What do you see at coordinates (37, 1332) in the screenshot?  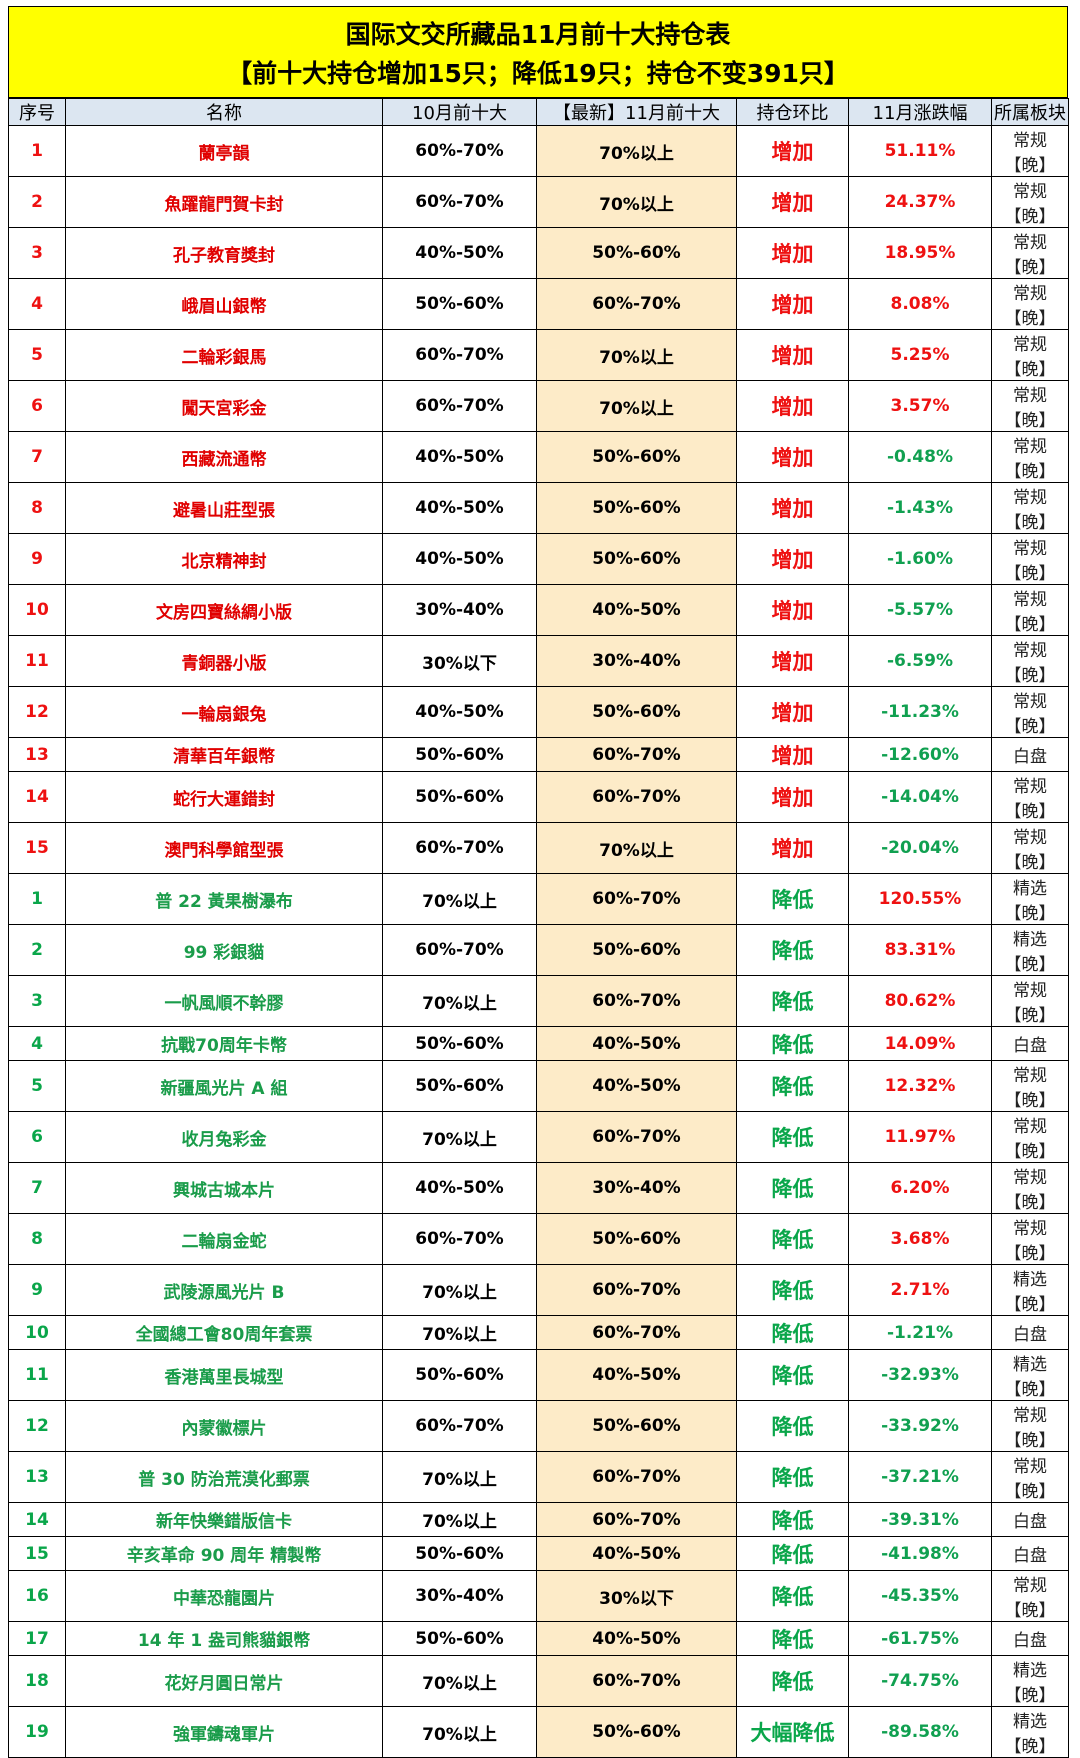 I see `row-index: 10` at bounding box center [37, 1332].